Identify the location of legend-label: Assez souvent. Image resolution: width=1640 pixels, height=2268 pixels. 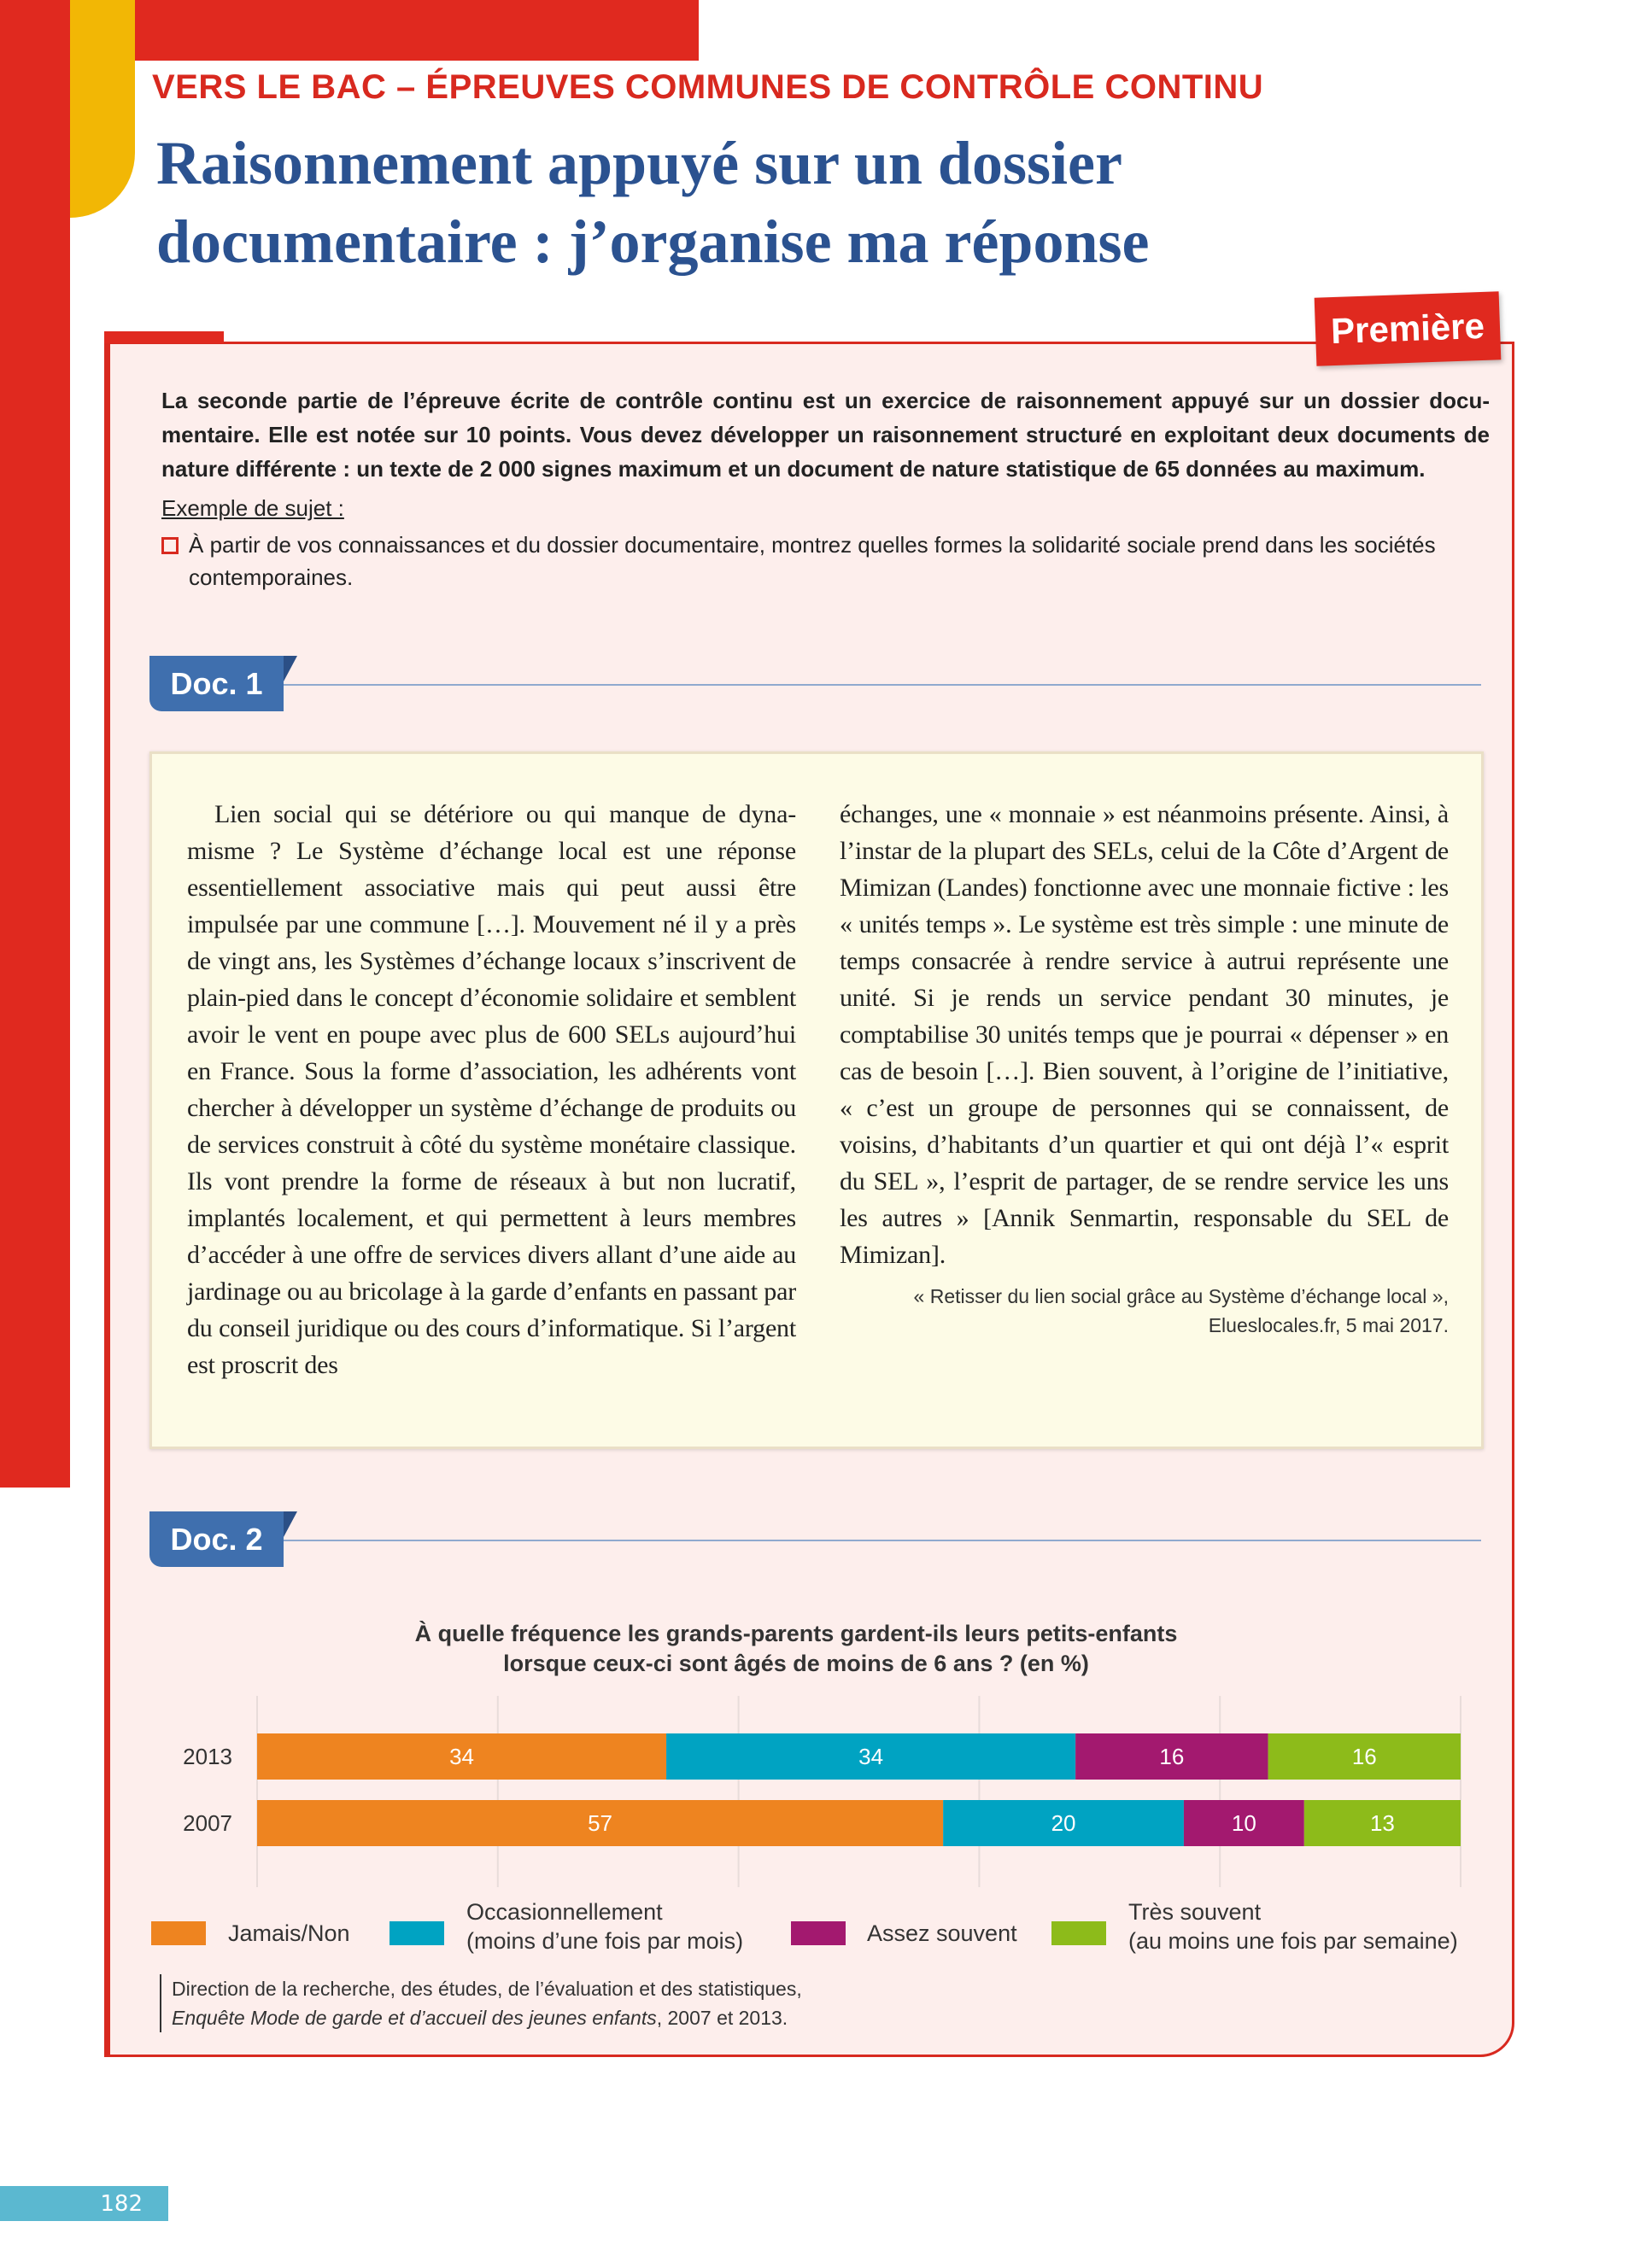
(942, 1933).